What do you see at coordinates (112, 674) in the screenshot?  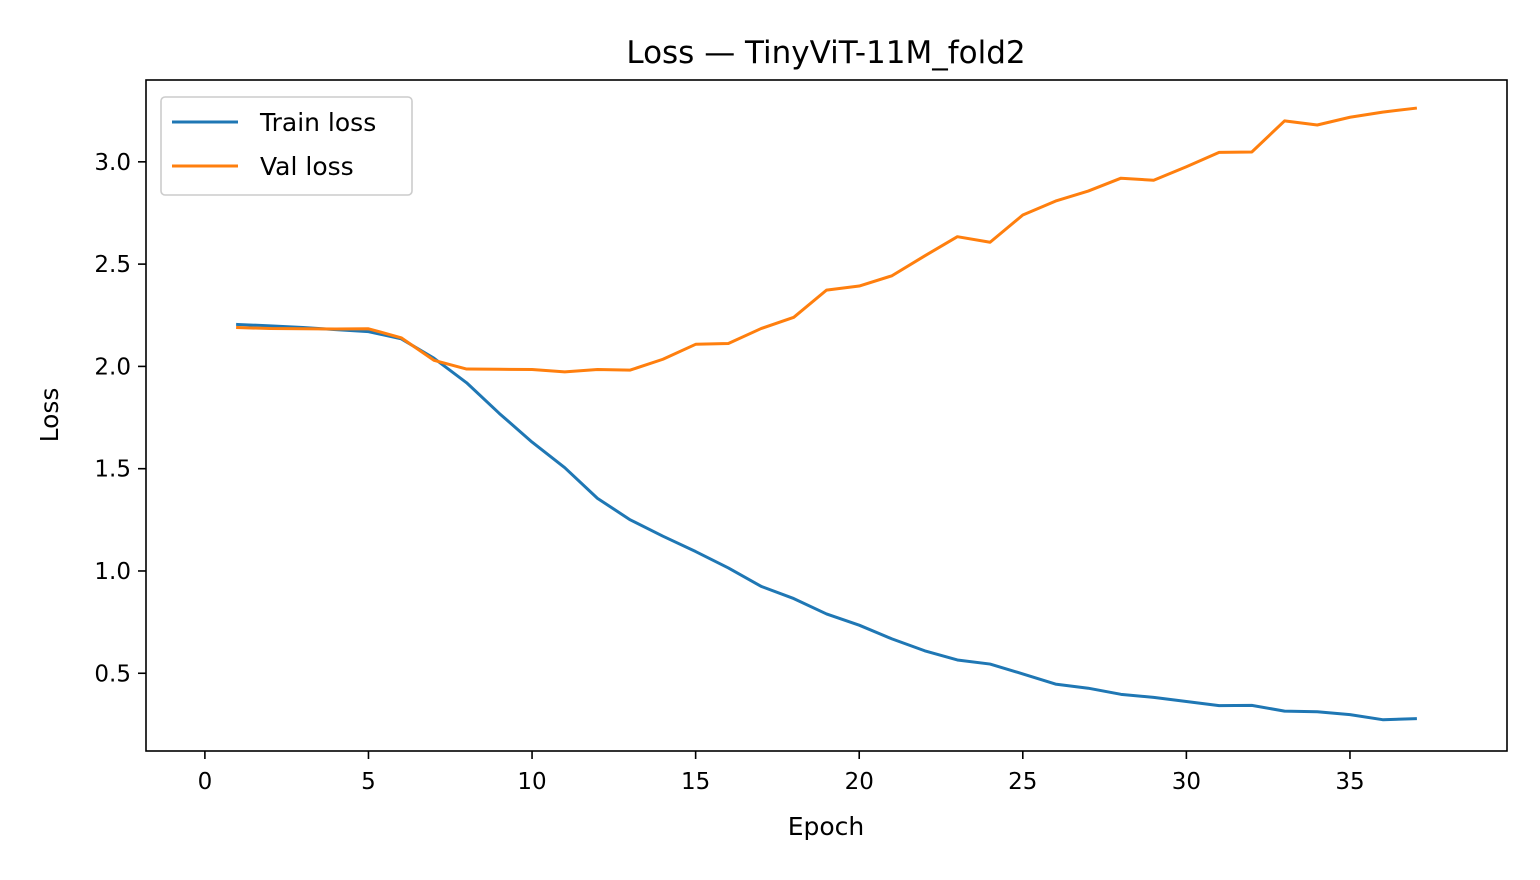 I see `y-tick-label: 0.5` at bounding box center [112, 674].